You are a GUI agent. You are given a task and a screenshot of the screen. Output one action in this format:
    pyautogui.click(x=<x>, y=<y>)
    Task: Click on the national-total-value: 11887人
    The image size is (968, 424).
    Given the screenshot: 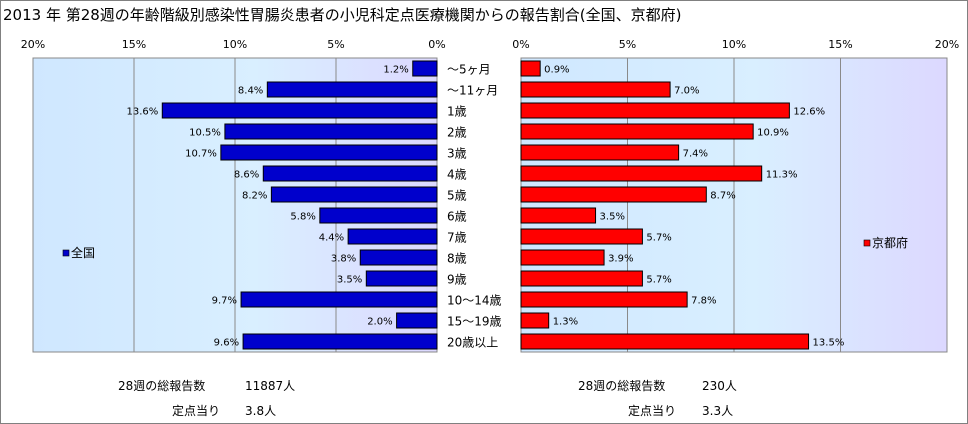 What is the action you would take?
    pyautogui.click(x=270, y=386)
    